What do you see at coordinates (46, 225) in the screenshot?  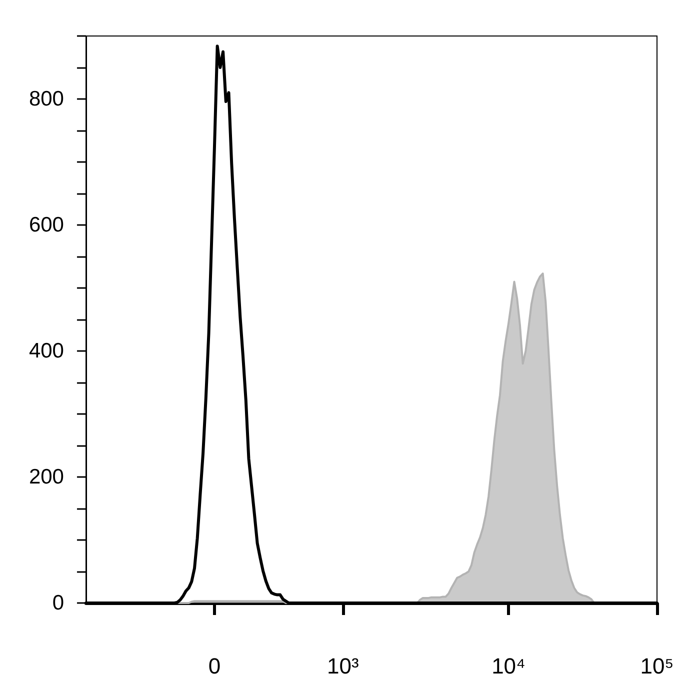 I see `y-tick-label: 600` at bounding box center [46, 225].